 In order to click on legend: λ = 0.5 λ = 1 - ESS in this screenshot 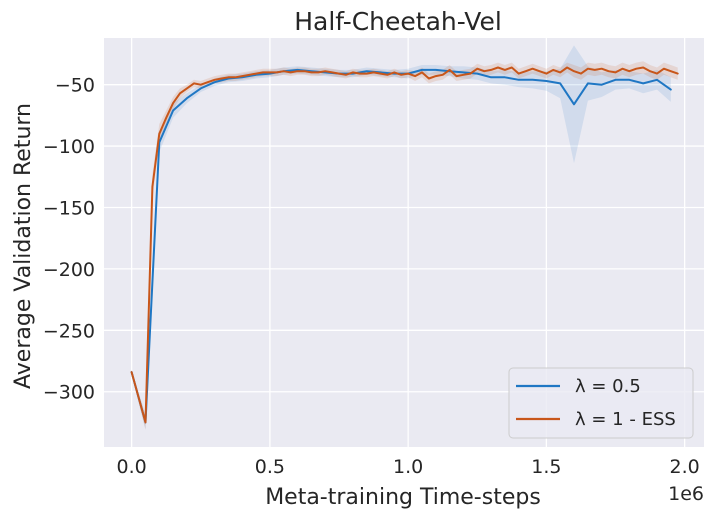, I will do `click(601, 403)`.